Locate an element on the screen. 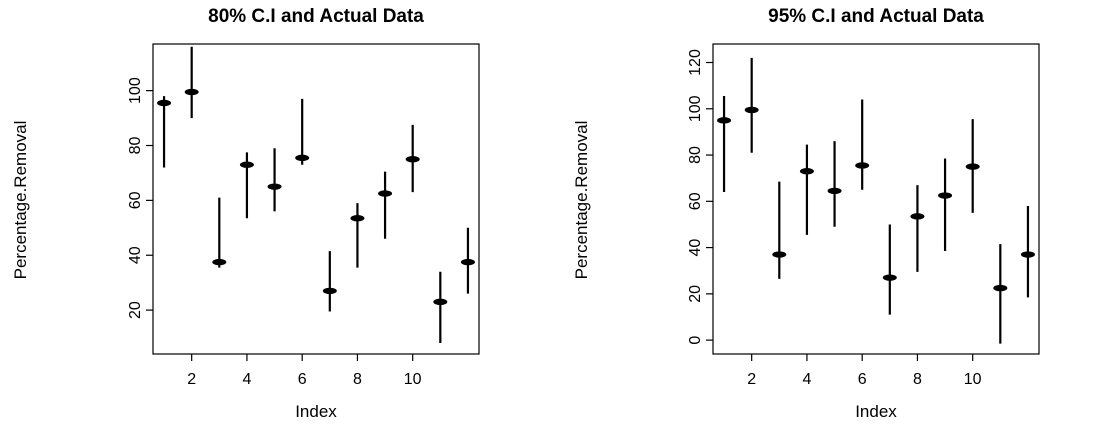  y-tick-label: 0 is located at coordinates (695, 340).